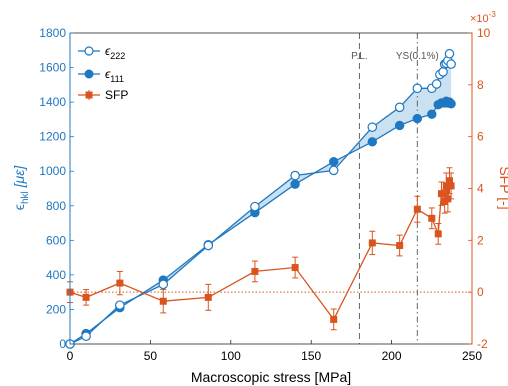 This screenshot has width=508, height=386. I want to click on y-axis-right-label: SFP [-], so click(502, 187).